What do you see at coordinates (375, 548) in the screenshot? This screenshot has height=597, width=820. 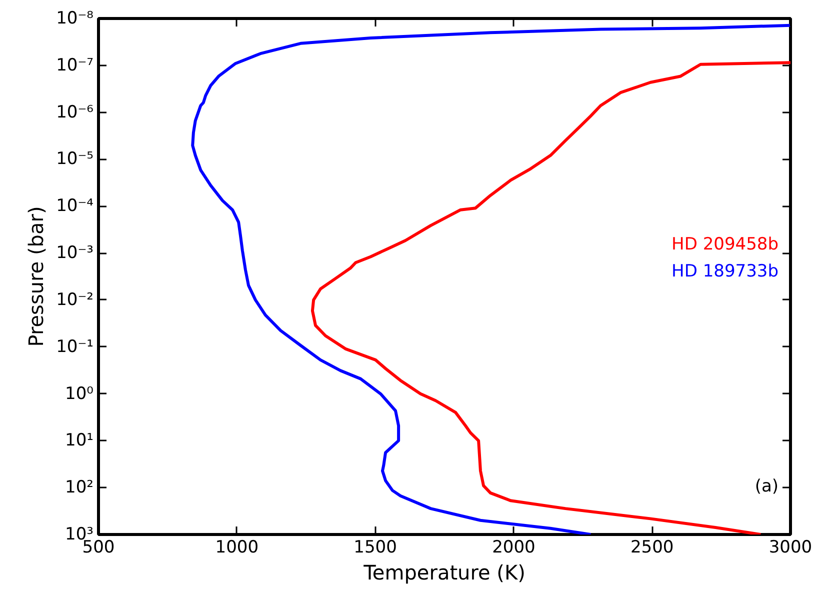 I see `x-tick-label: 1500` at bounding box center [375, 548].